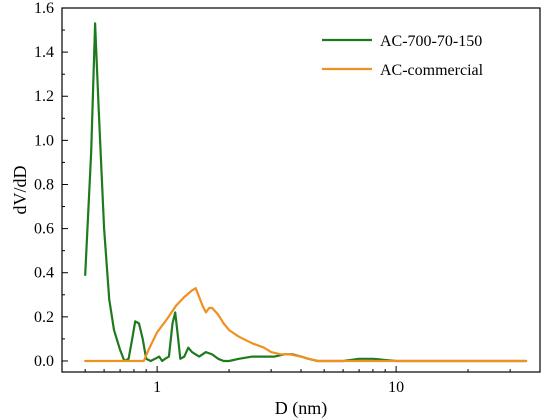 This screenshot has height=420, width=550. What do you see at coordinates (432, 70) in the screenshot?
I see `legend-label: AC-commercial` at bounding box center [432, 70].